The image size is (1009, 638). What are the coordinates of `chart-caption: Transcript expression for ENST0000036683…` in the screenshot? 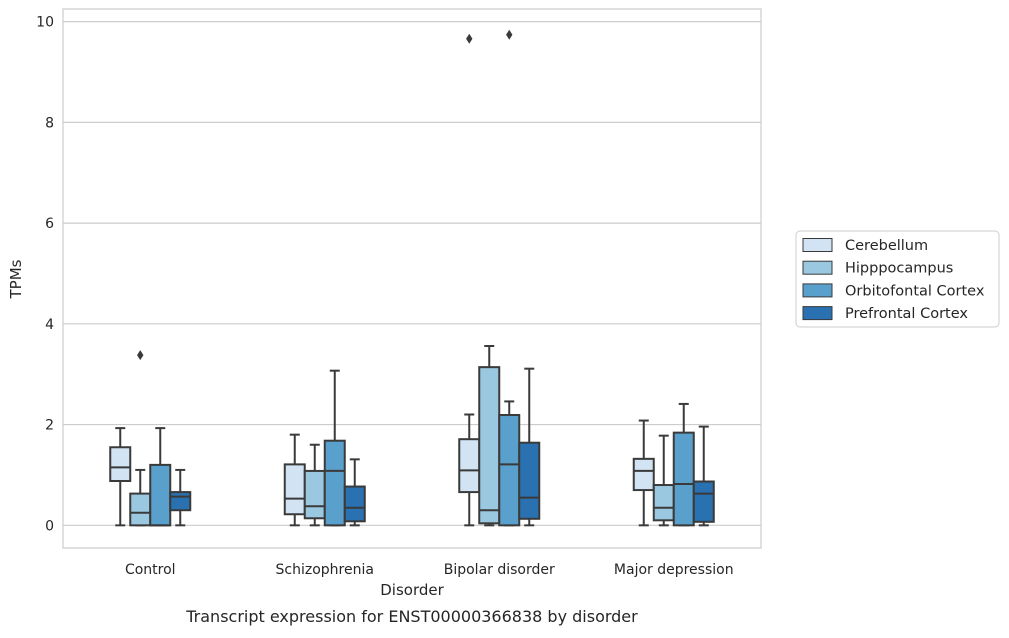 It's located at (411, 616).